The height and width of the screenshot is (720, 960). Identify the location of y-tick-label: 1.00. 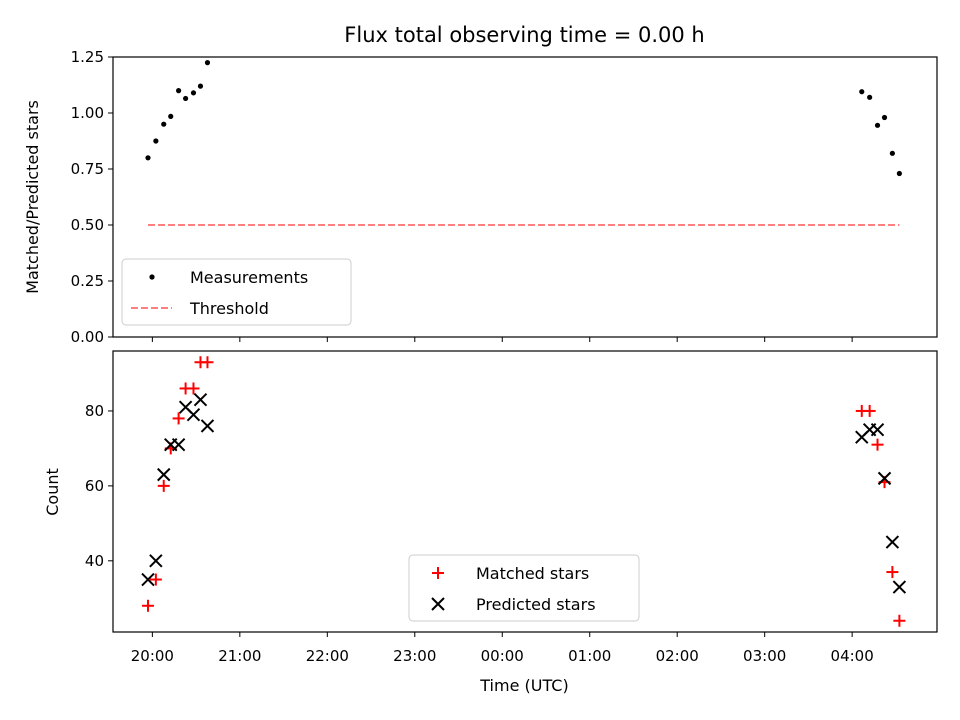
(87, 113).